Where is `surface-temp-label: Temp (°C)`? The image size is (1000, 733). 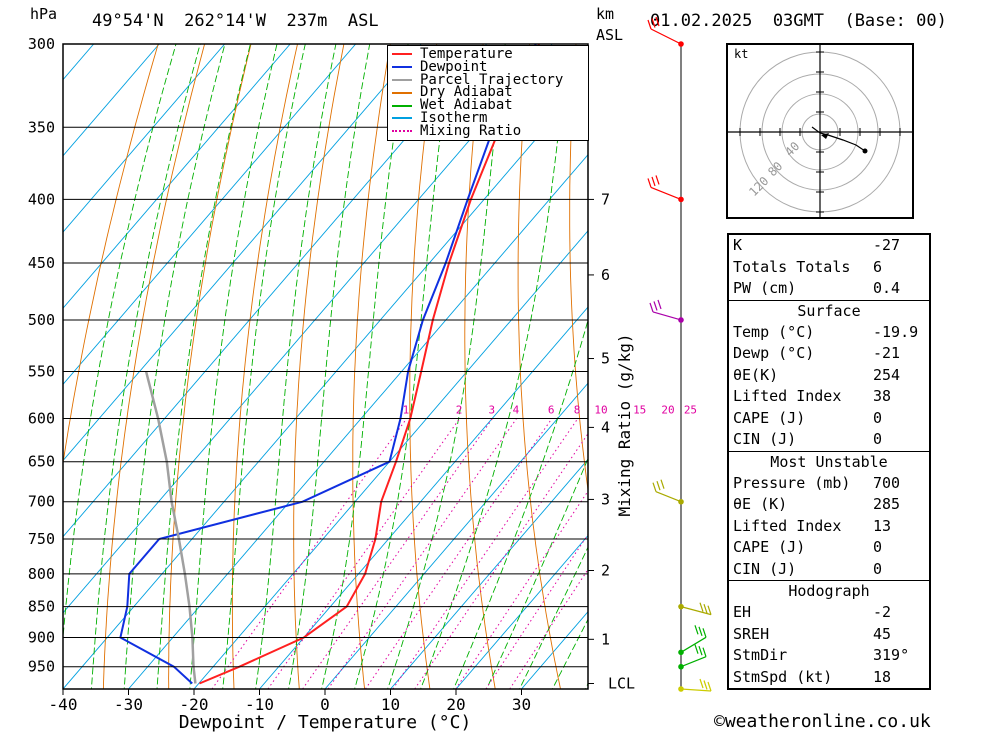
surface-temp-label: Temp (°C) is located at coordinates (774, 331).